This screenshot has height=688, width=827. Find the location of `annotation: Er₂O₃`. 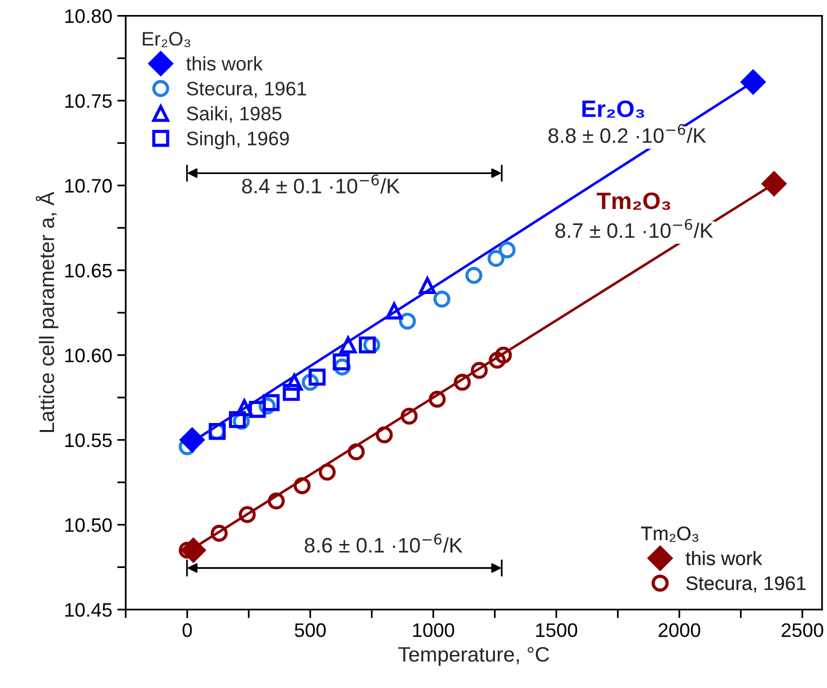

annotation: Er₂O₃ is located at coordinates (613, 109).